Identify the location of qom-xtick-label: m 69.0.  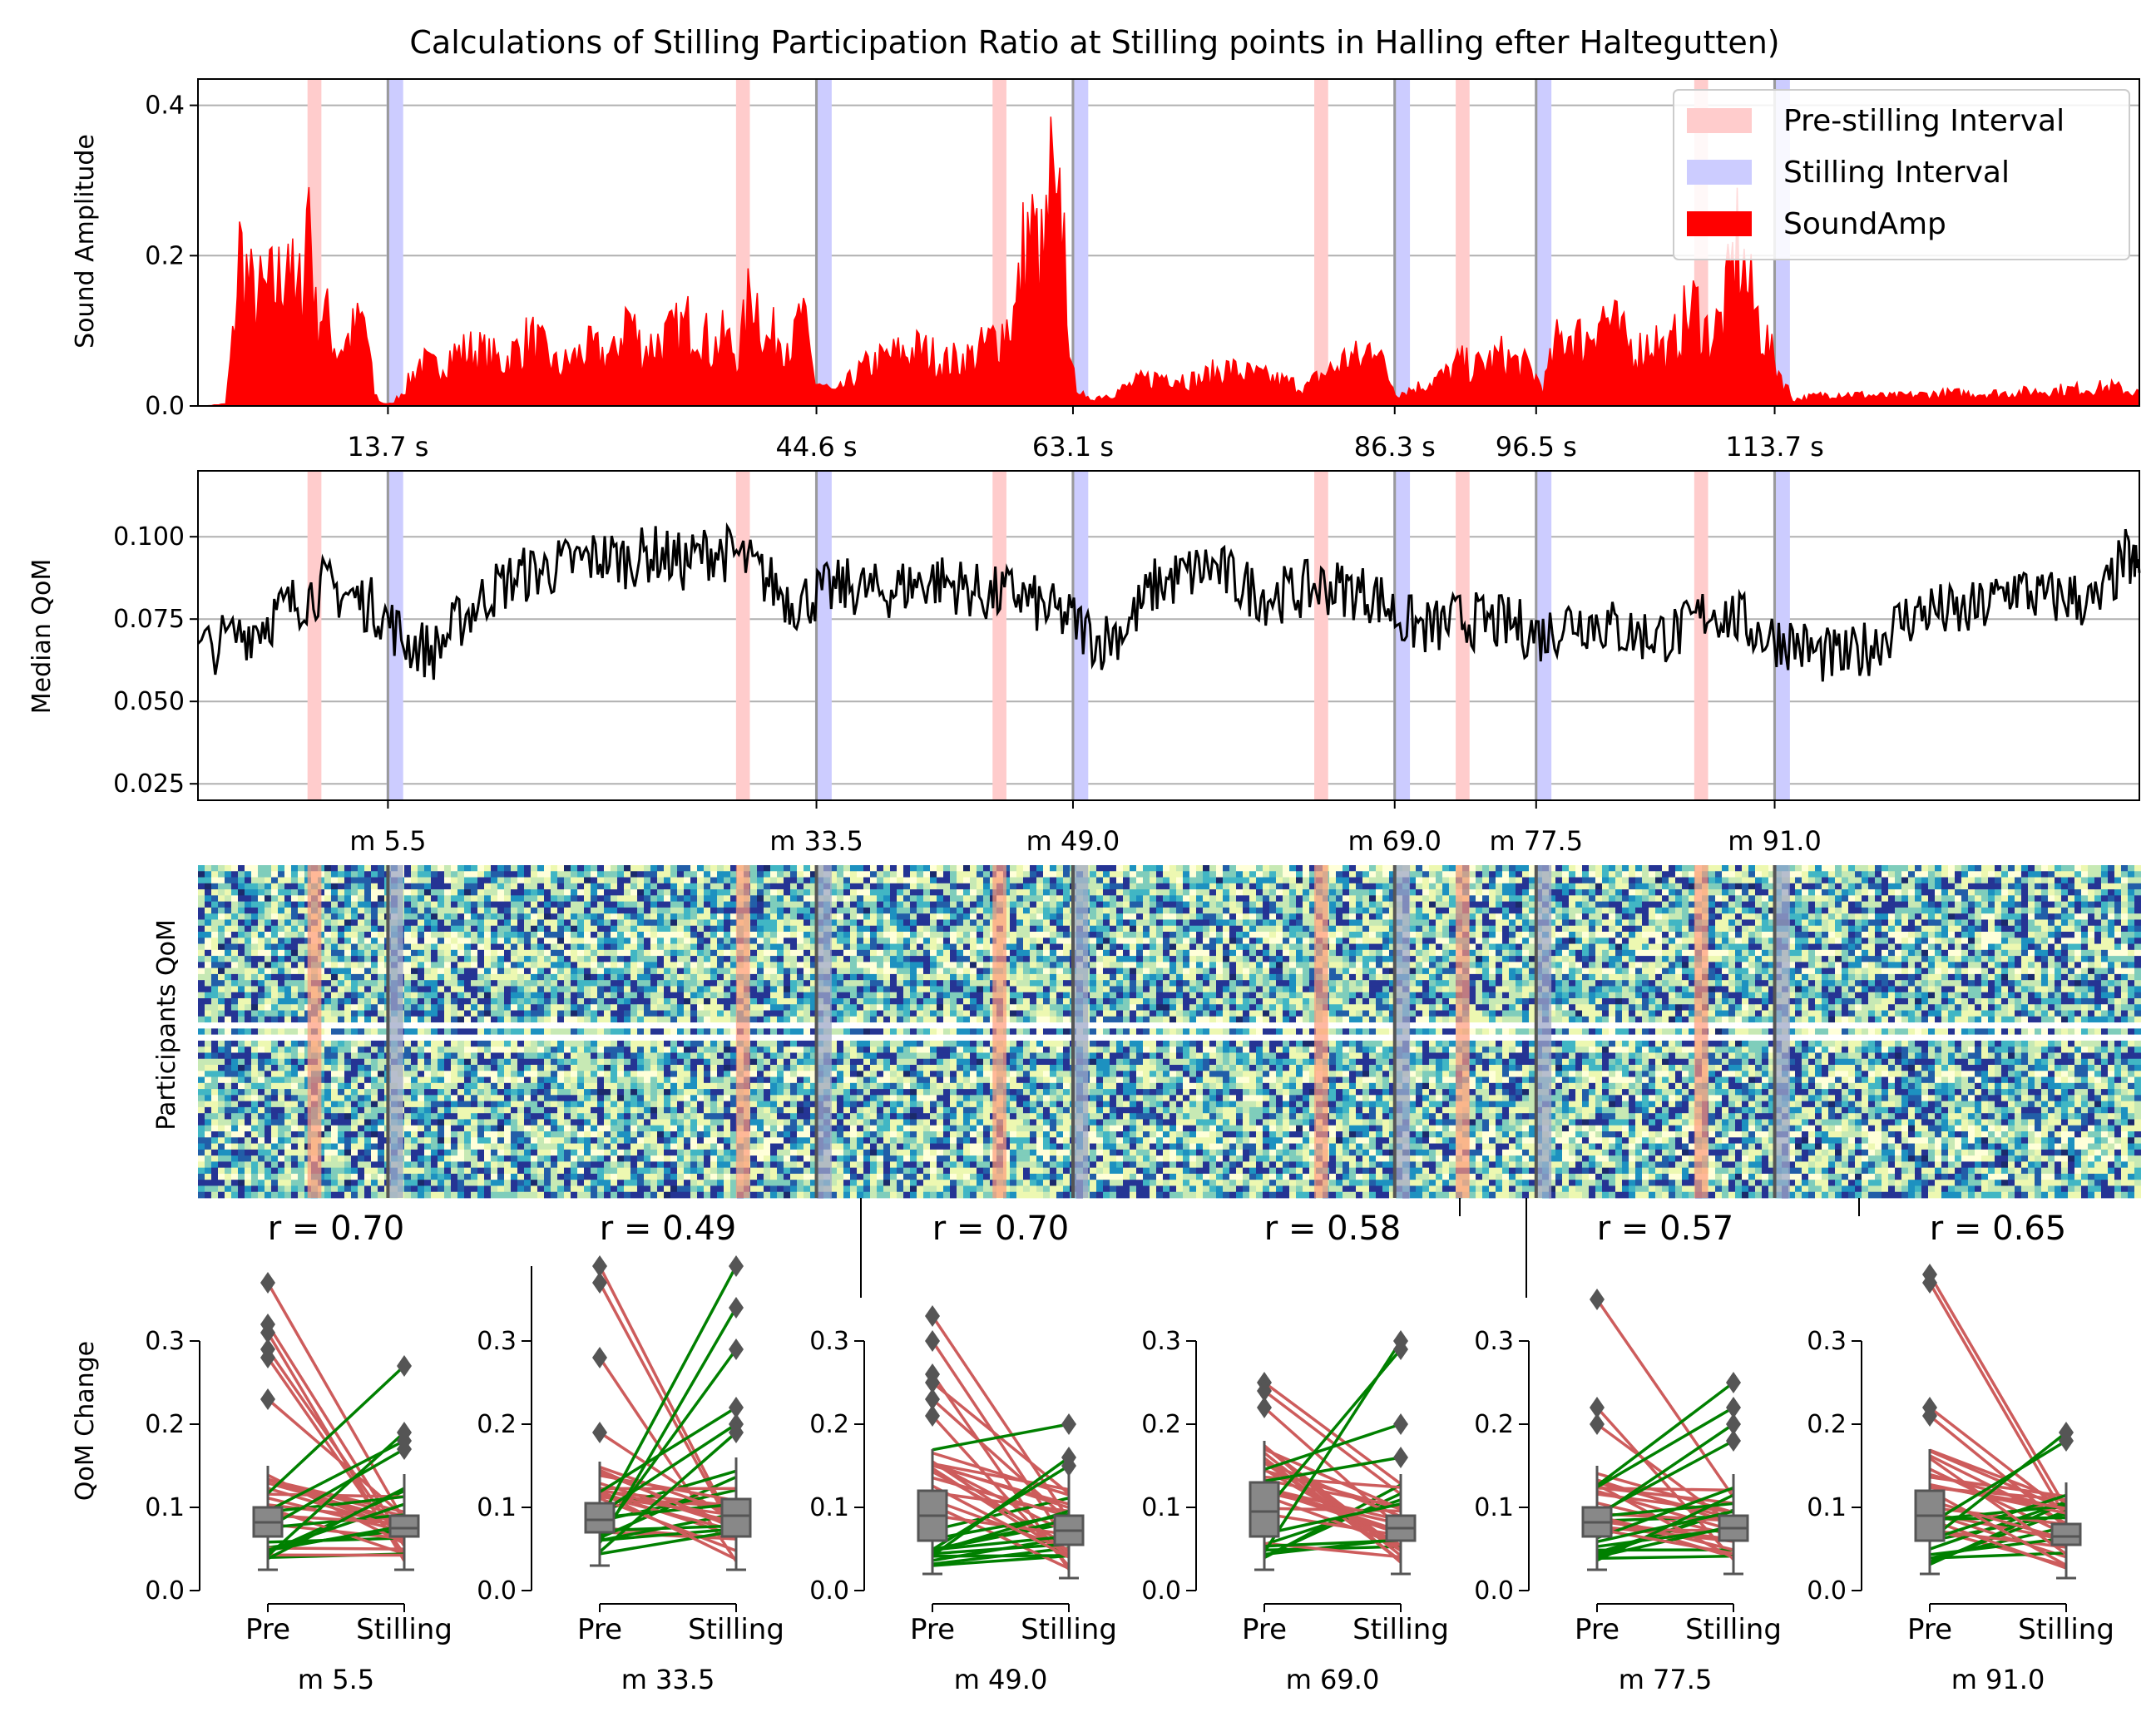
(1395, 841).